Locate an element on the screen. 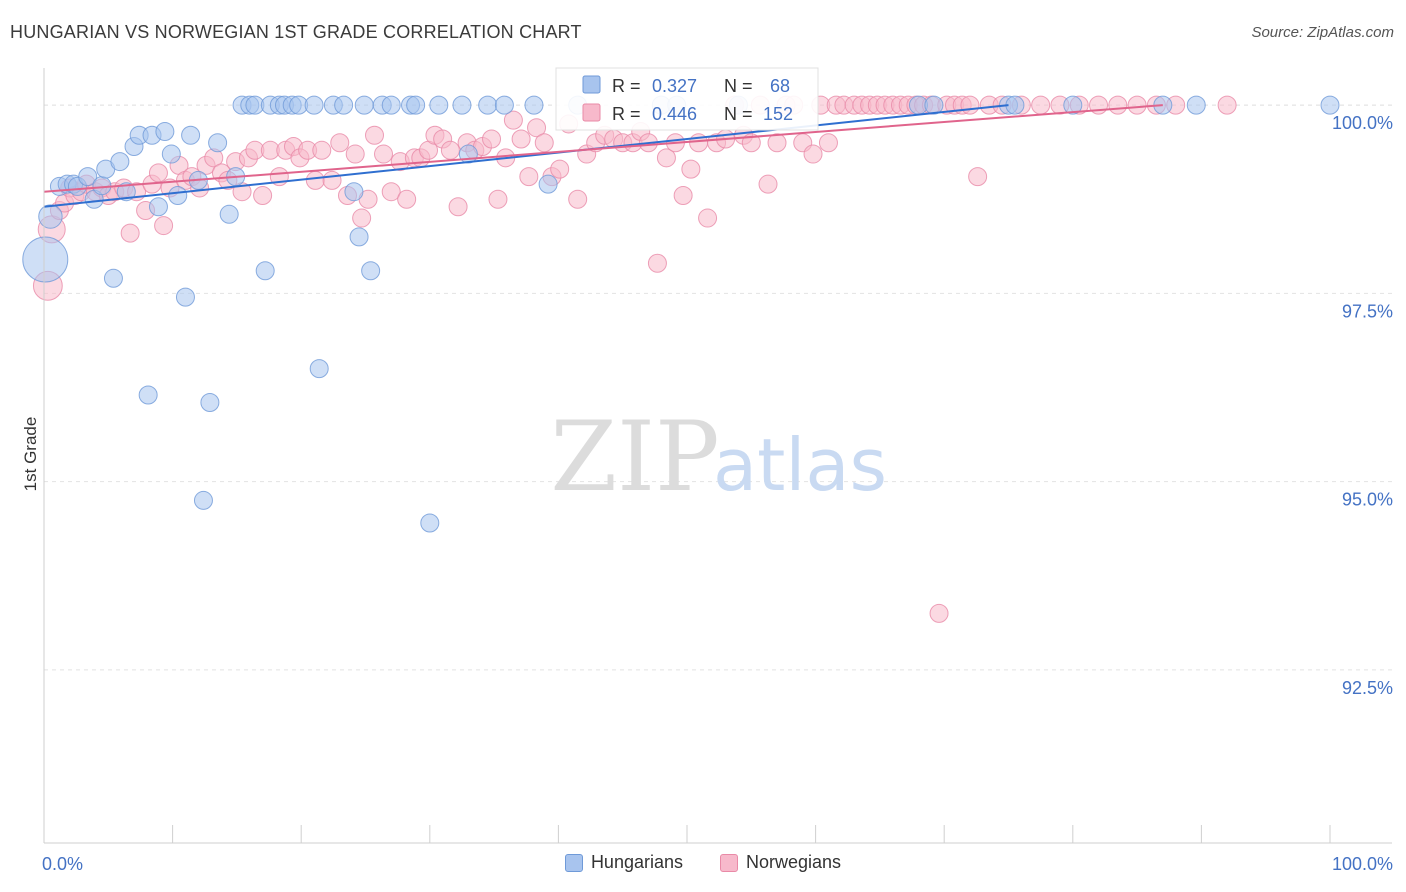  stats-r-value-norwegians: 0.446 is located at coordinates (674, 114).